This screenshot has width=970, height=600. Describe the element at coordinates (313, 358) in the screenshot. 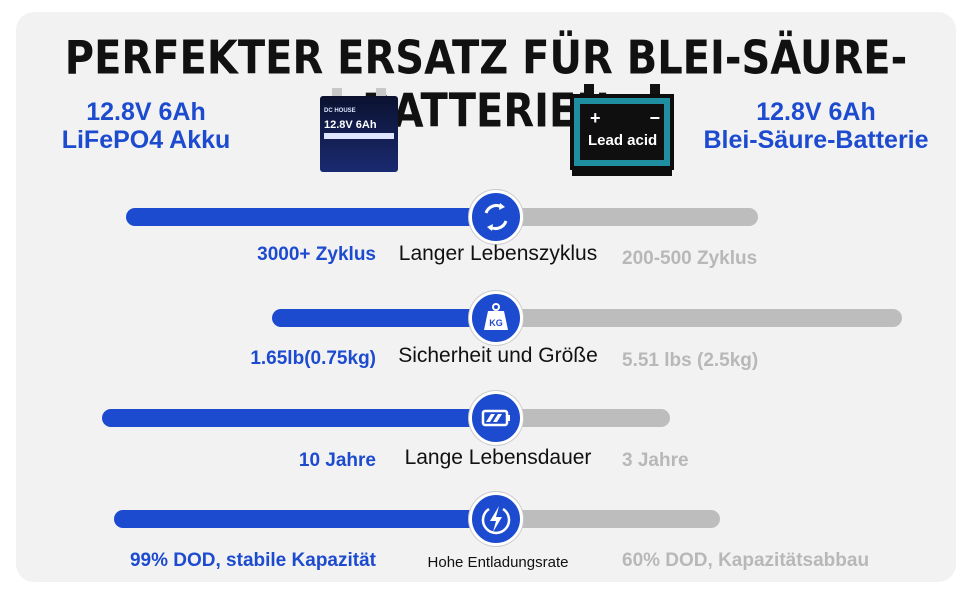

I see `lifepo4-weight-value: 1.65lb(0.75kg)` at that location.